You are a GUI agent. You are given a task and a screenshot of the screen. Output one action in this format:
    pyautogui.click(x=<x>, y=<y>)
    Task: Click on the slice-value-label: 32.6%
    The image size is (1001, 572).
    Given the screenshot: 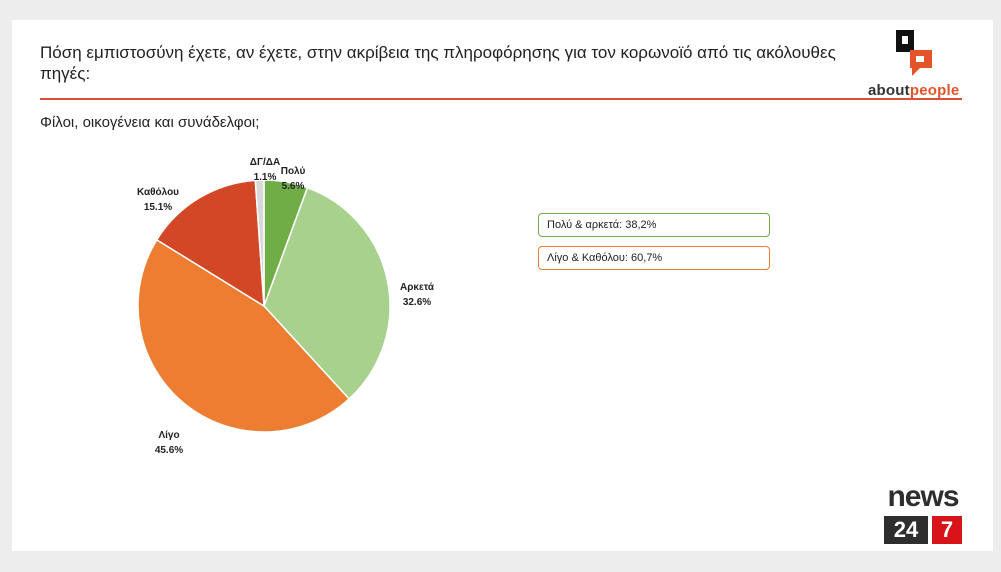 What is the action you would take?
    pyautogui.click(x=417, y=302)
    